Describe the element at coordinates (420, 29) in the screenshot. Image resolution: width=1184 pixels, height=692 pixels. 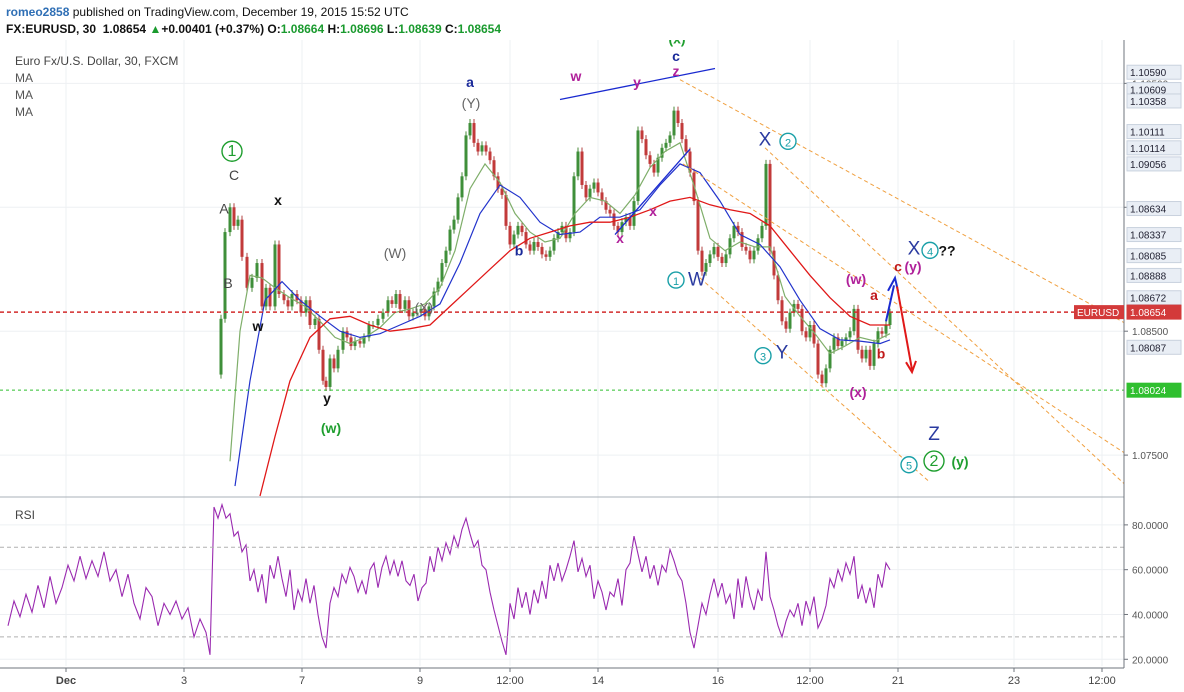
I see `low-value: 1.08639` at that location.